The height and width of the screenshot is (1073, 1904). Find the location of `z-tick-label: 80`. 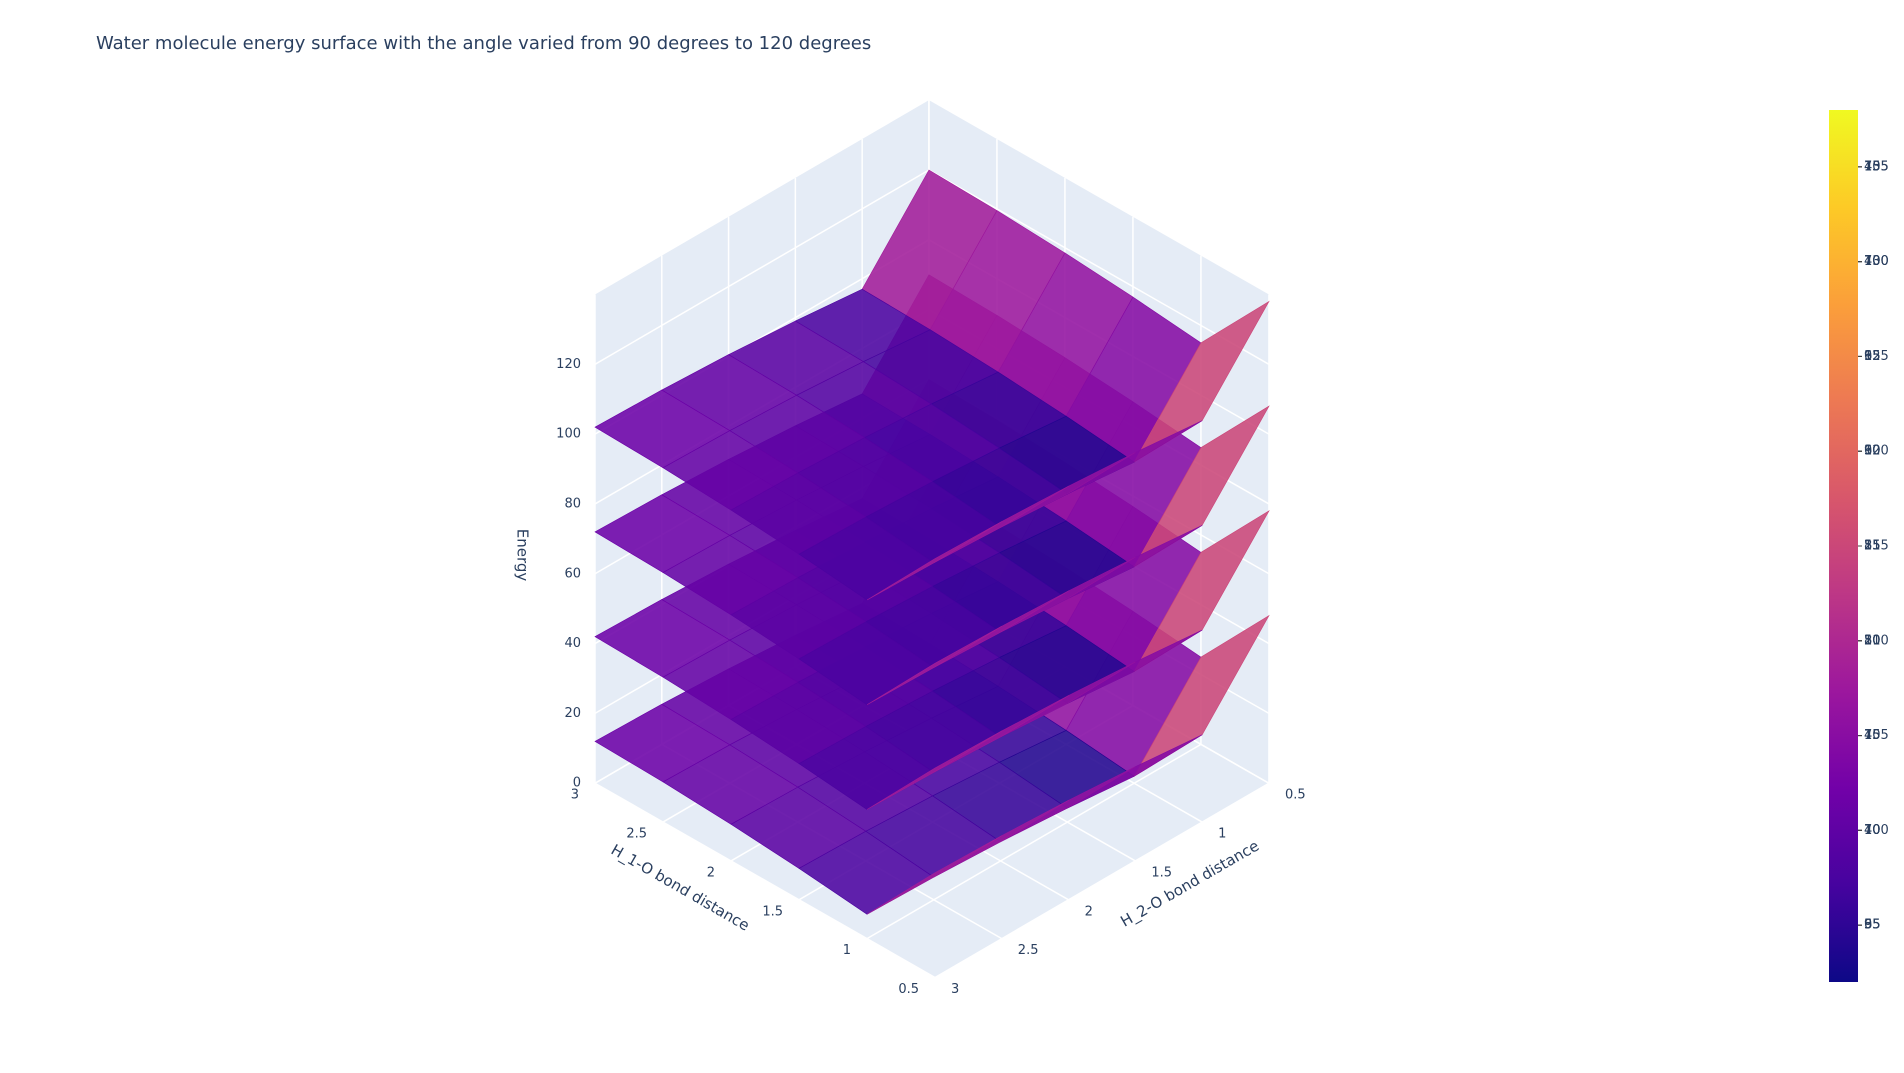

z-tick-label: 80 is located at coordinates (572, 503).